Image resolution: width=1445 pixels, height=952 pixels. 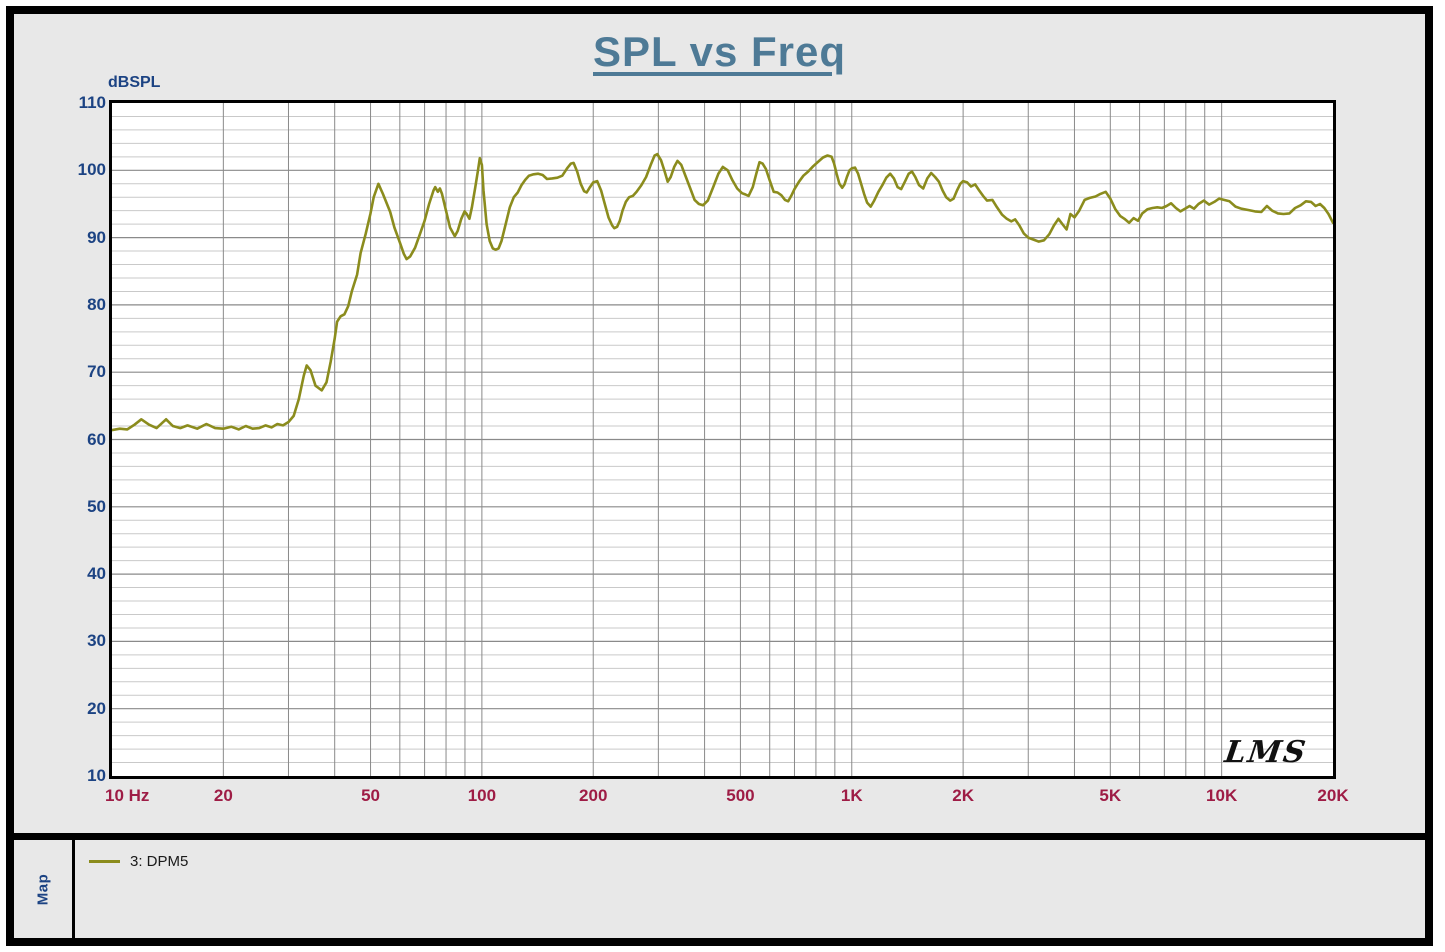 I want to click on legend-item: 3: DPM5, so click(x=757, y=861).